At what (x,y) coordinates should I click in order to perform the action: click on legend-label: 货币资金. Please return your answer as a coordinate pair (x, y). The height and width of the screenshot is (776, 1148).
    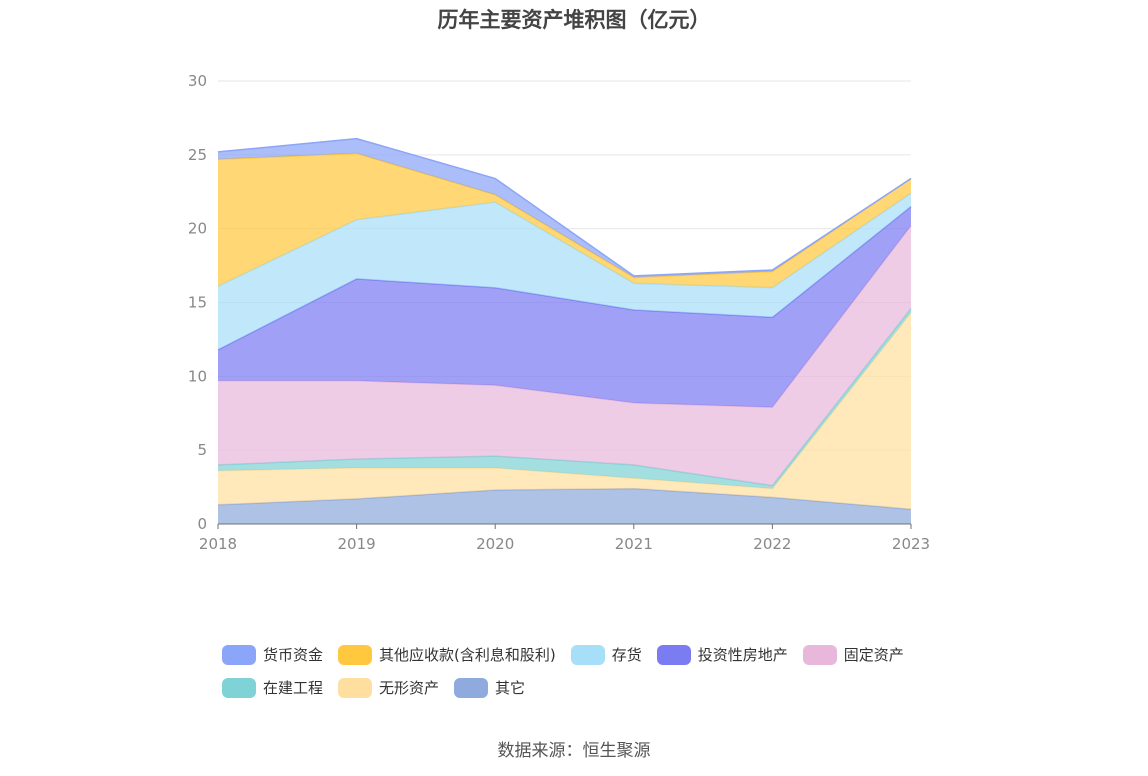
    Looking at the image, I should click on (293, 655).